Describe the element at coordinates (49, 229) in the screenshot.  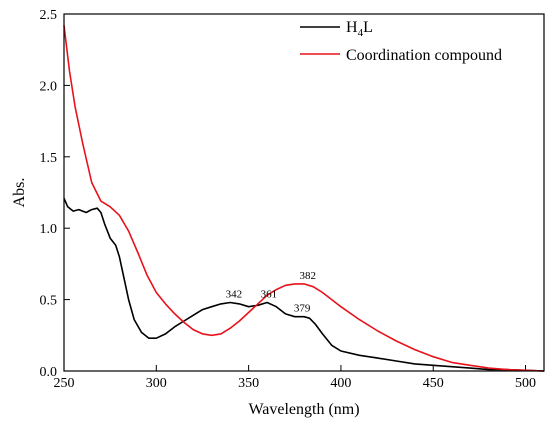
I see `y-tick-label: 1.0` at that location.